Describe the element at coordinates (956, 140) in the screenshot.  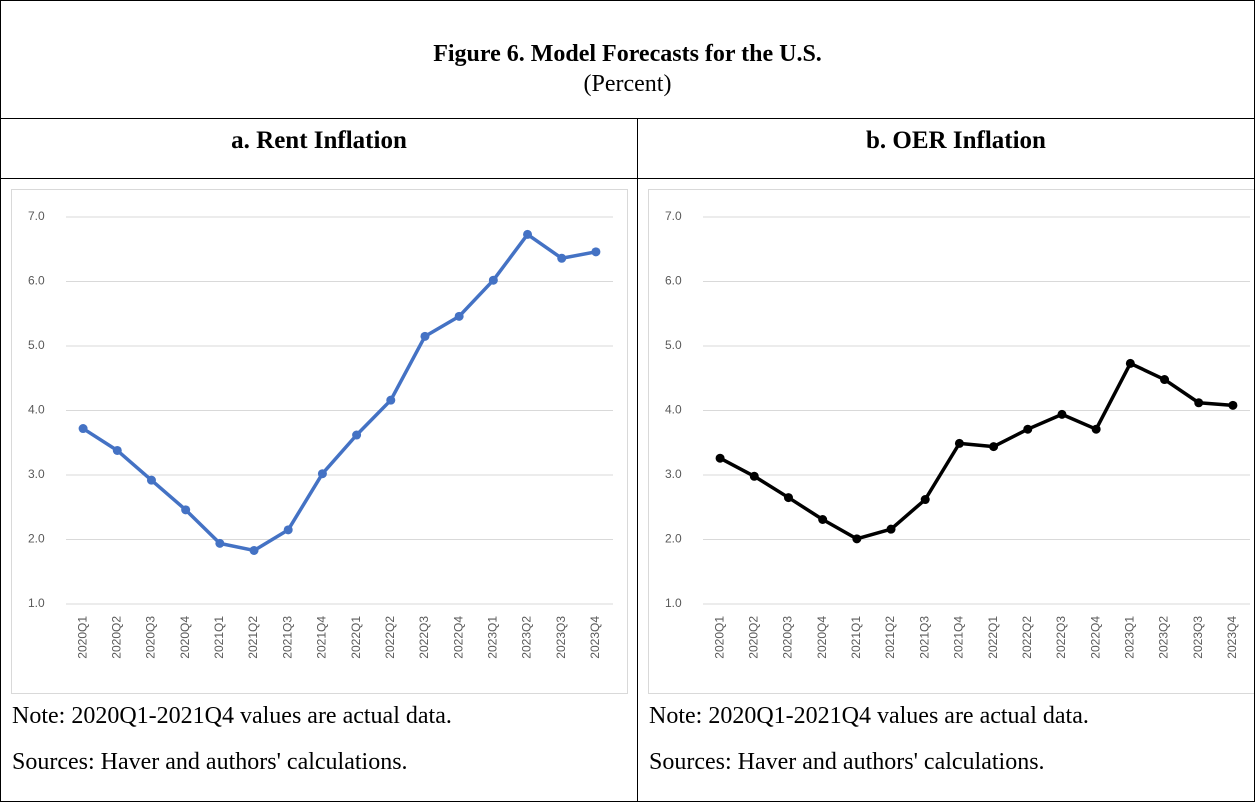
I see `panel-title: b. OER Inflation` at that location.